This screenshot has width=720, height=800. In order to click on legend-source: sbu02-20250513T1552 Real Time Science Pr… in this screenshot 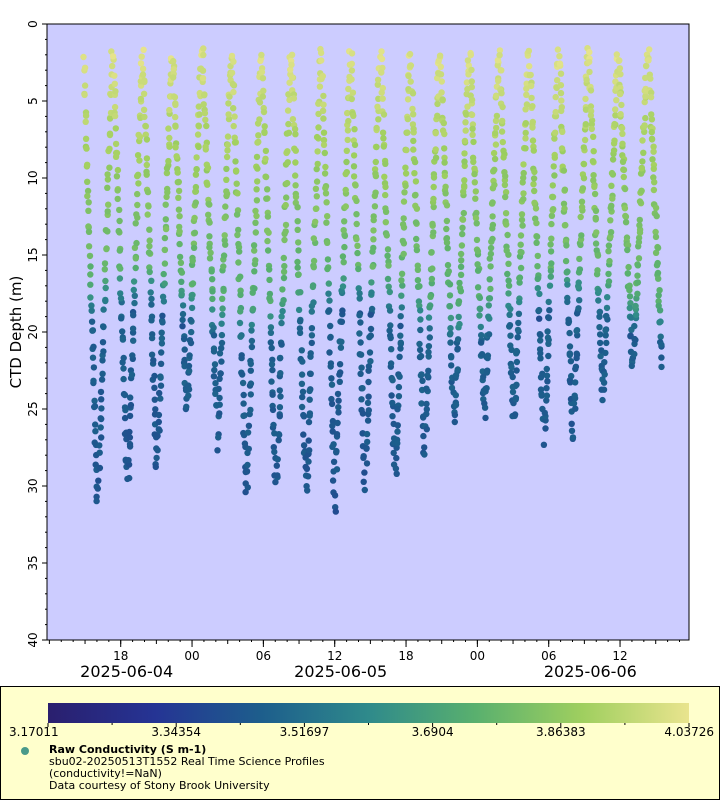, I will do `click(187, 761)`.